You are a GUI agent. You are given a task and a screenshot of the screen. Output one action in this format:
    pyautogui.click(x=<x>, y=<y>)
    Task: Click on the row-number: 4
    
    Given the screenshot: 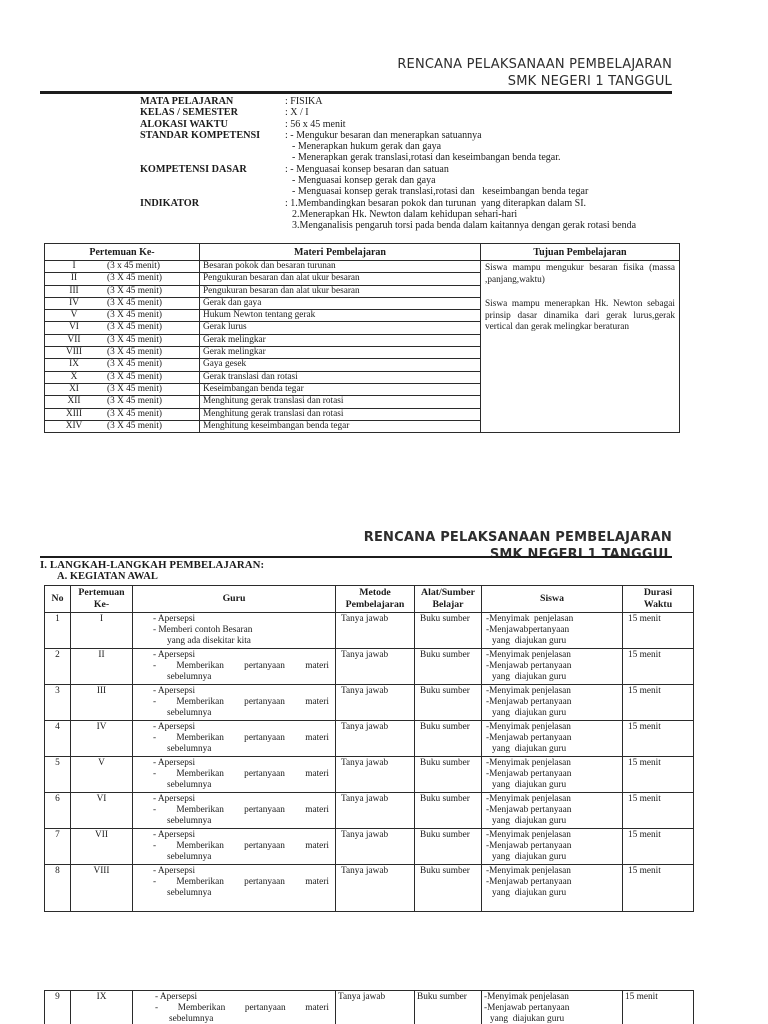 What is the action you would take?
    pyautogui.click(x=57, y=738)
    